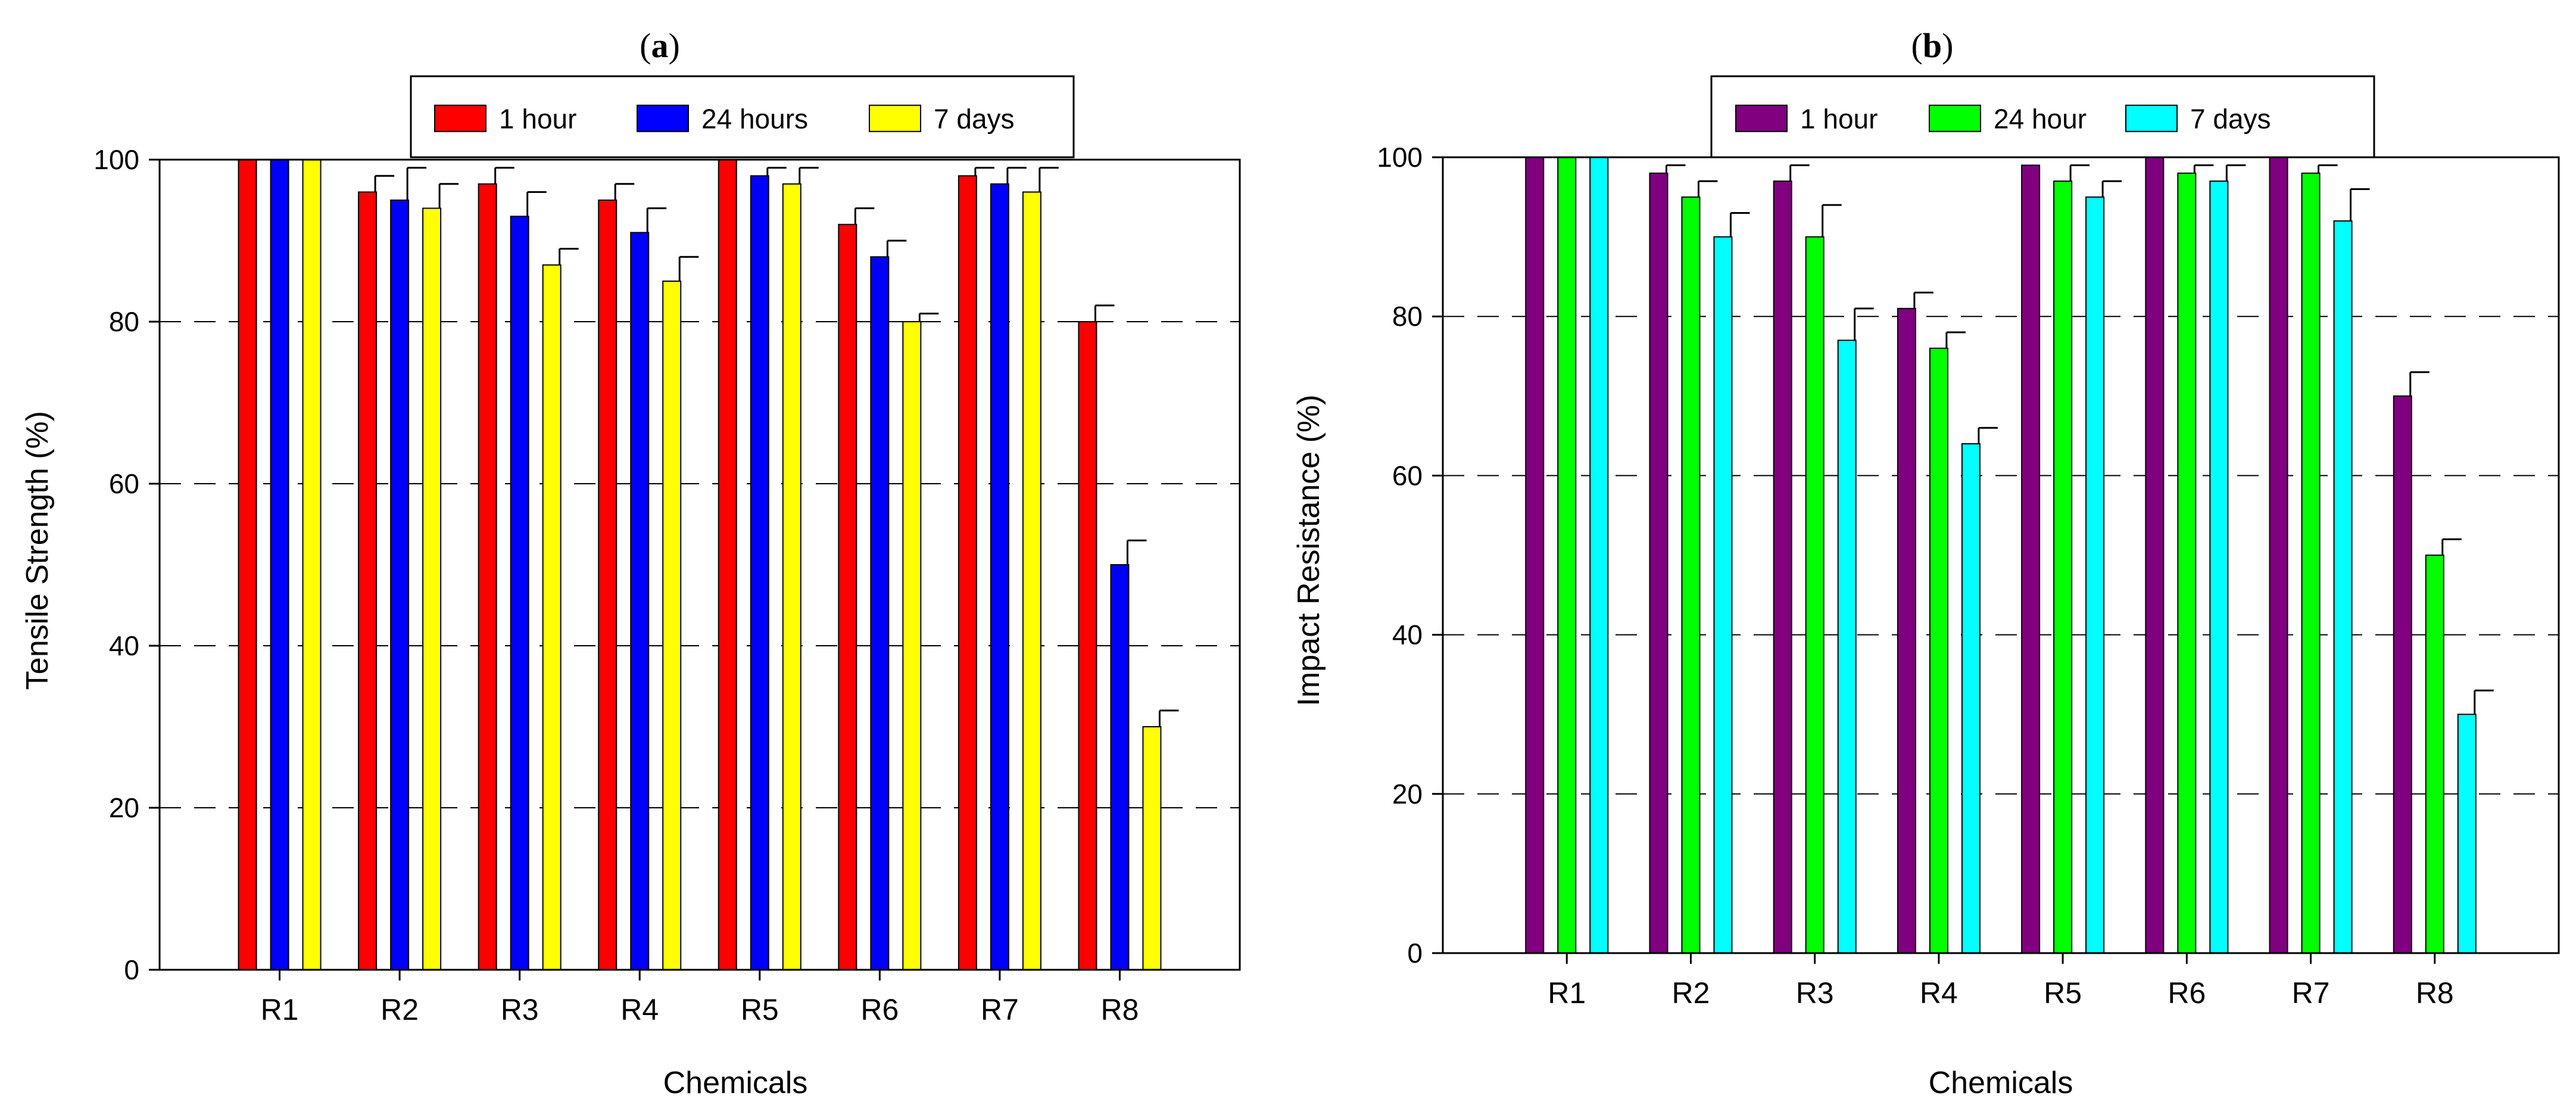 The width and height of the screenshot is (2576, 1105). What do you see at coordinates (1948, 45) in the screenshot?
I see `panel-label-b-close: )` at bounding box center [1948, 45].